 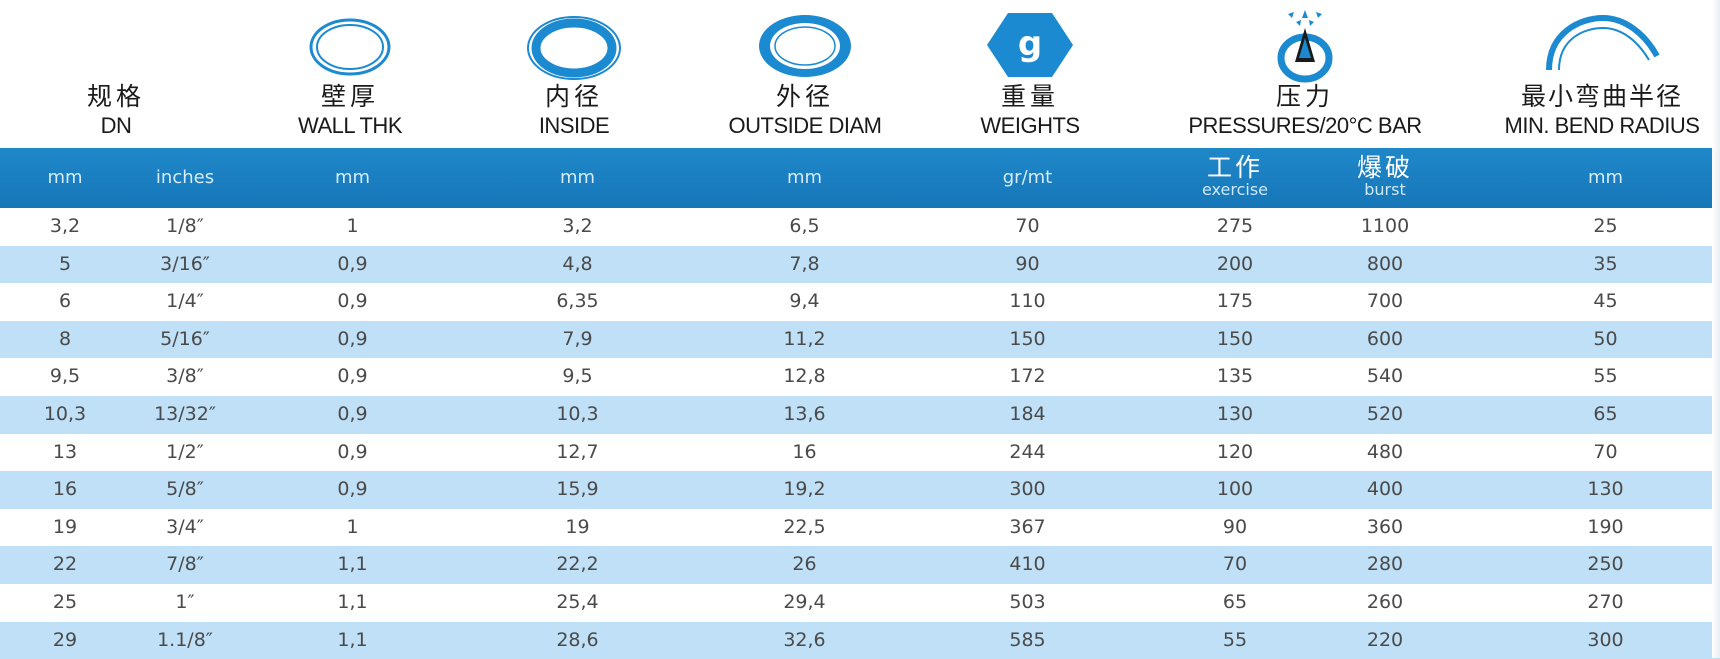 What do you see at coordinates (185, 226) in the screenshot?
I see `cell-dn-inches: 1/8″` at bounding box center [185, 226].